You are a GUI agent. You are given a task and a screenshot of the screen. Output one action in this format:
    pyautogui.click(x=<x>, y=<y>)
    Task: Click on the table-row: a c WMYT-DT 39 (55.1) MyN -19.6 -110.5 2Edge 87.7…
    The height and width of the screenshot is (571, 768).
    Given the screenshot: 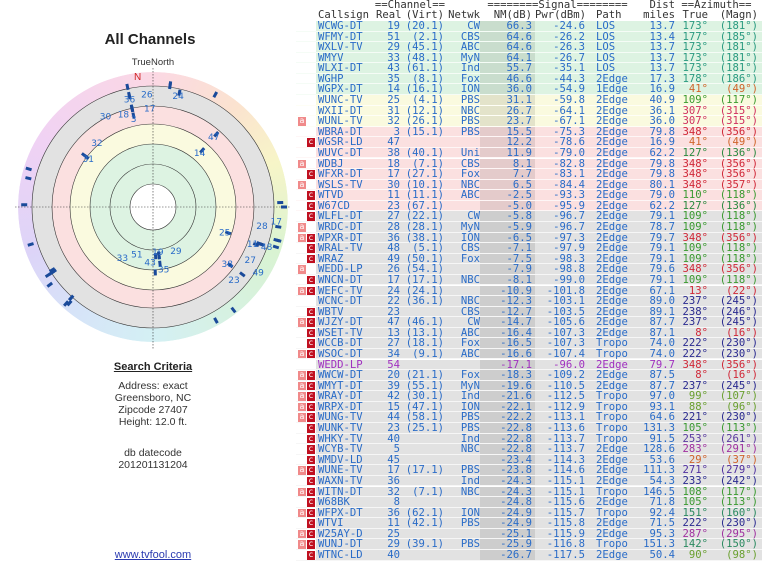 What is the action you would take?
    pyautogui.click(x=529, y=386)
    